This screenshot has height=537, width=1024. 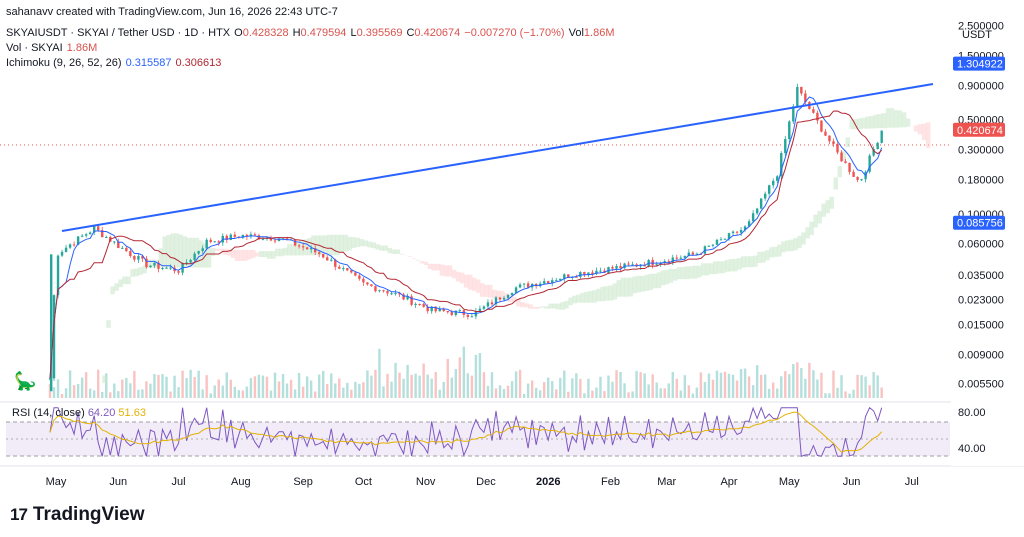 I want to click on rsi-panel, so click(x=478, y=439).